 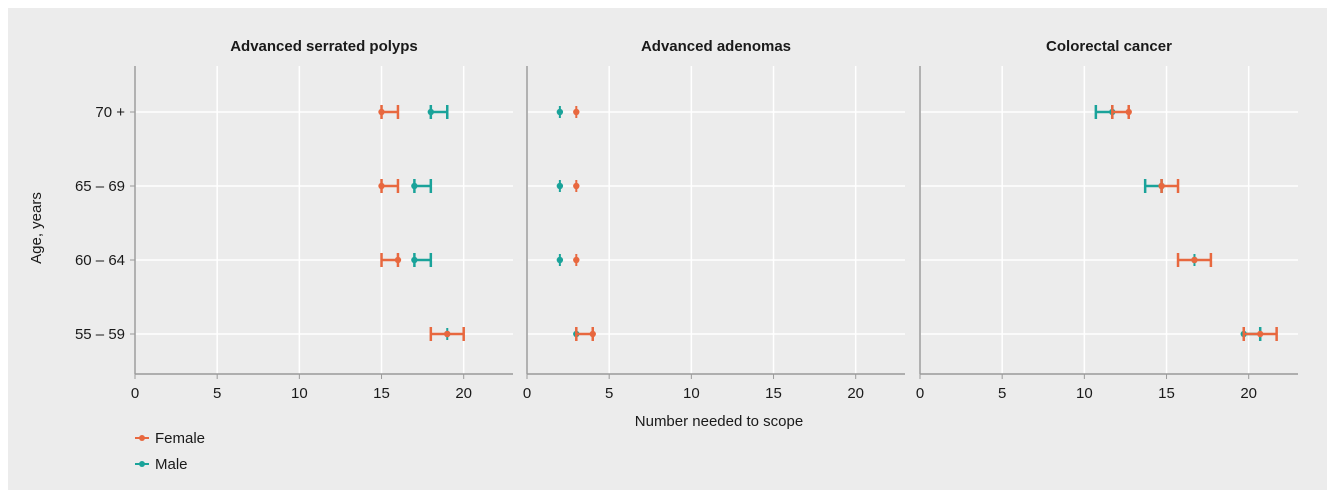 What do you see at coordinates (36, 228) in the screenshot?
I see `y-axis-label: Age, years` at bounding box center [36, 228].